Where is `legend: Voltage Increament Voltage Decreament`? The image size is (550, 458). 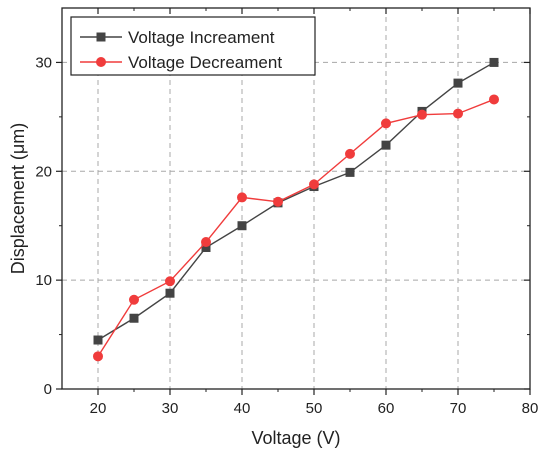 legend: Voltage Increament Voltage Decreament is located at coordinates (193, 46).